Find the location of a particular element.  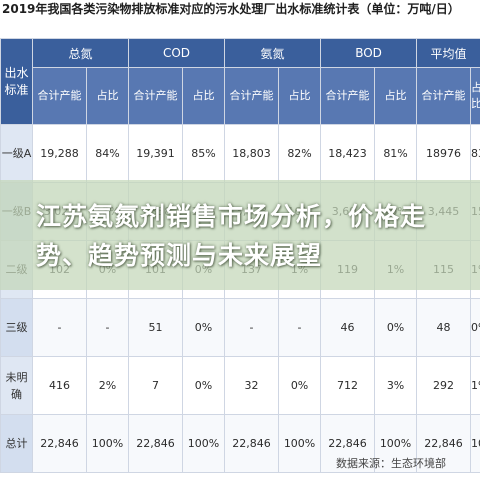

cell-ratio: 3% is located at coordinates (396, 385).